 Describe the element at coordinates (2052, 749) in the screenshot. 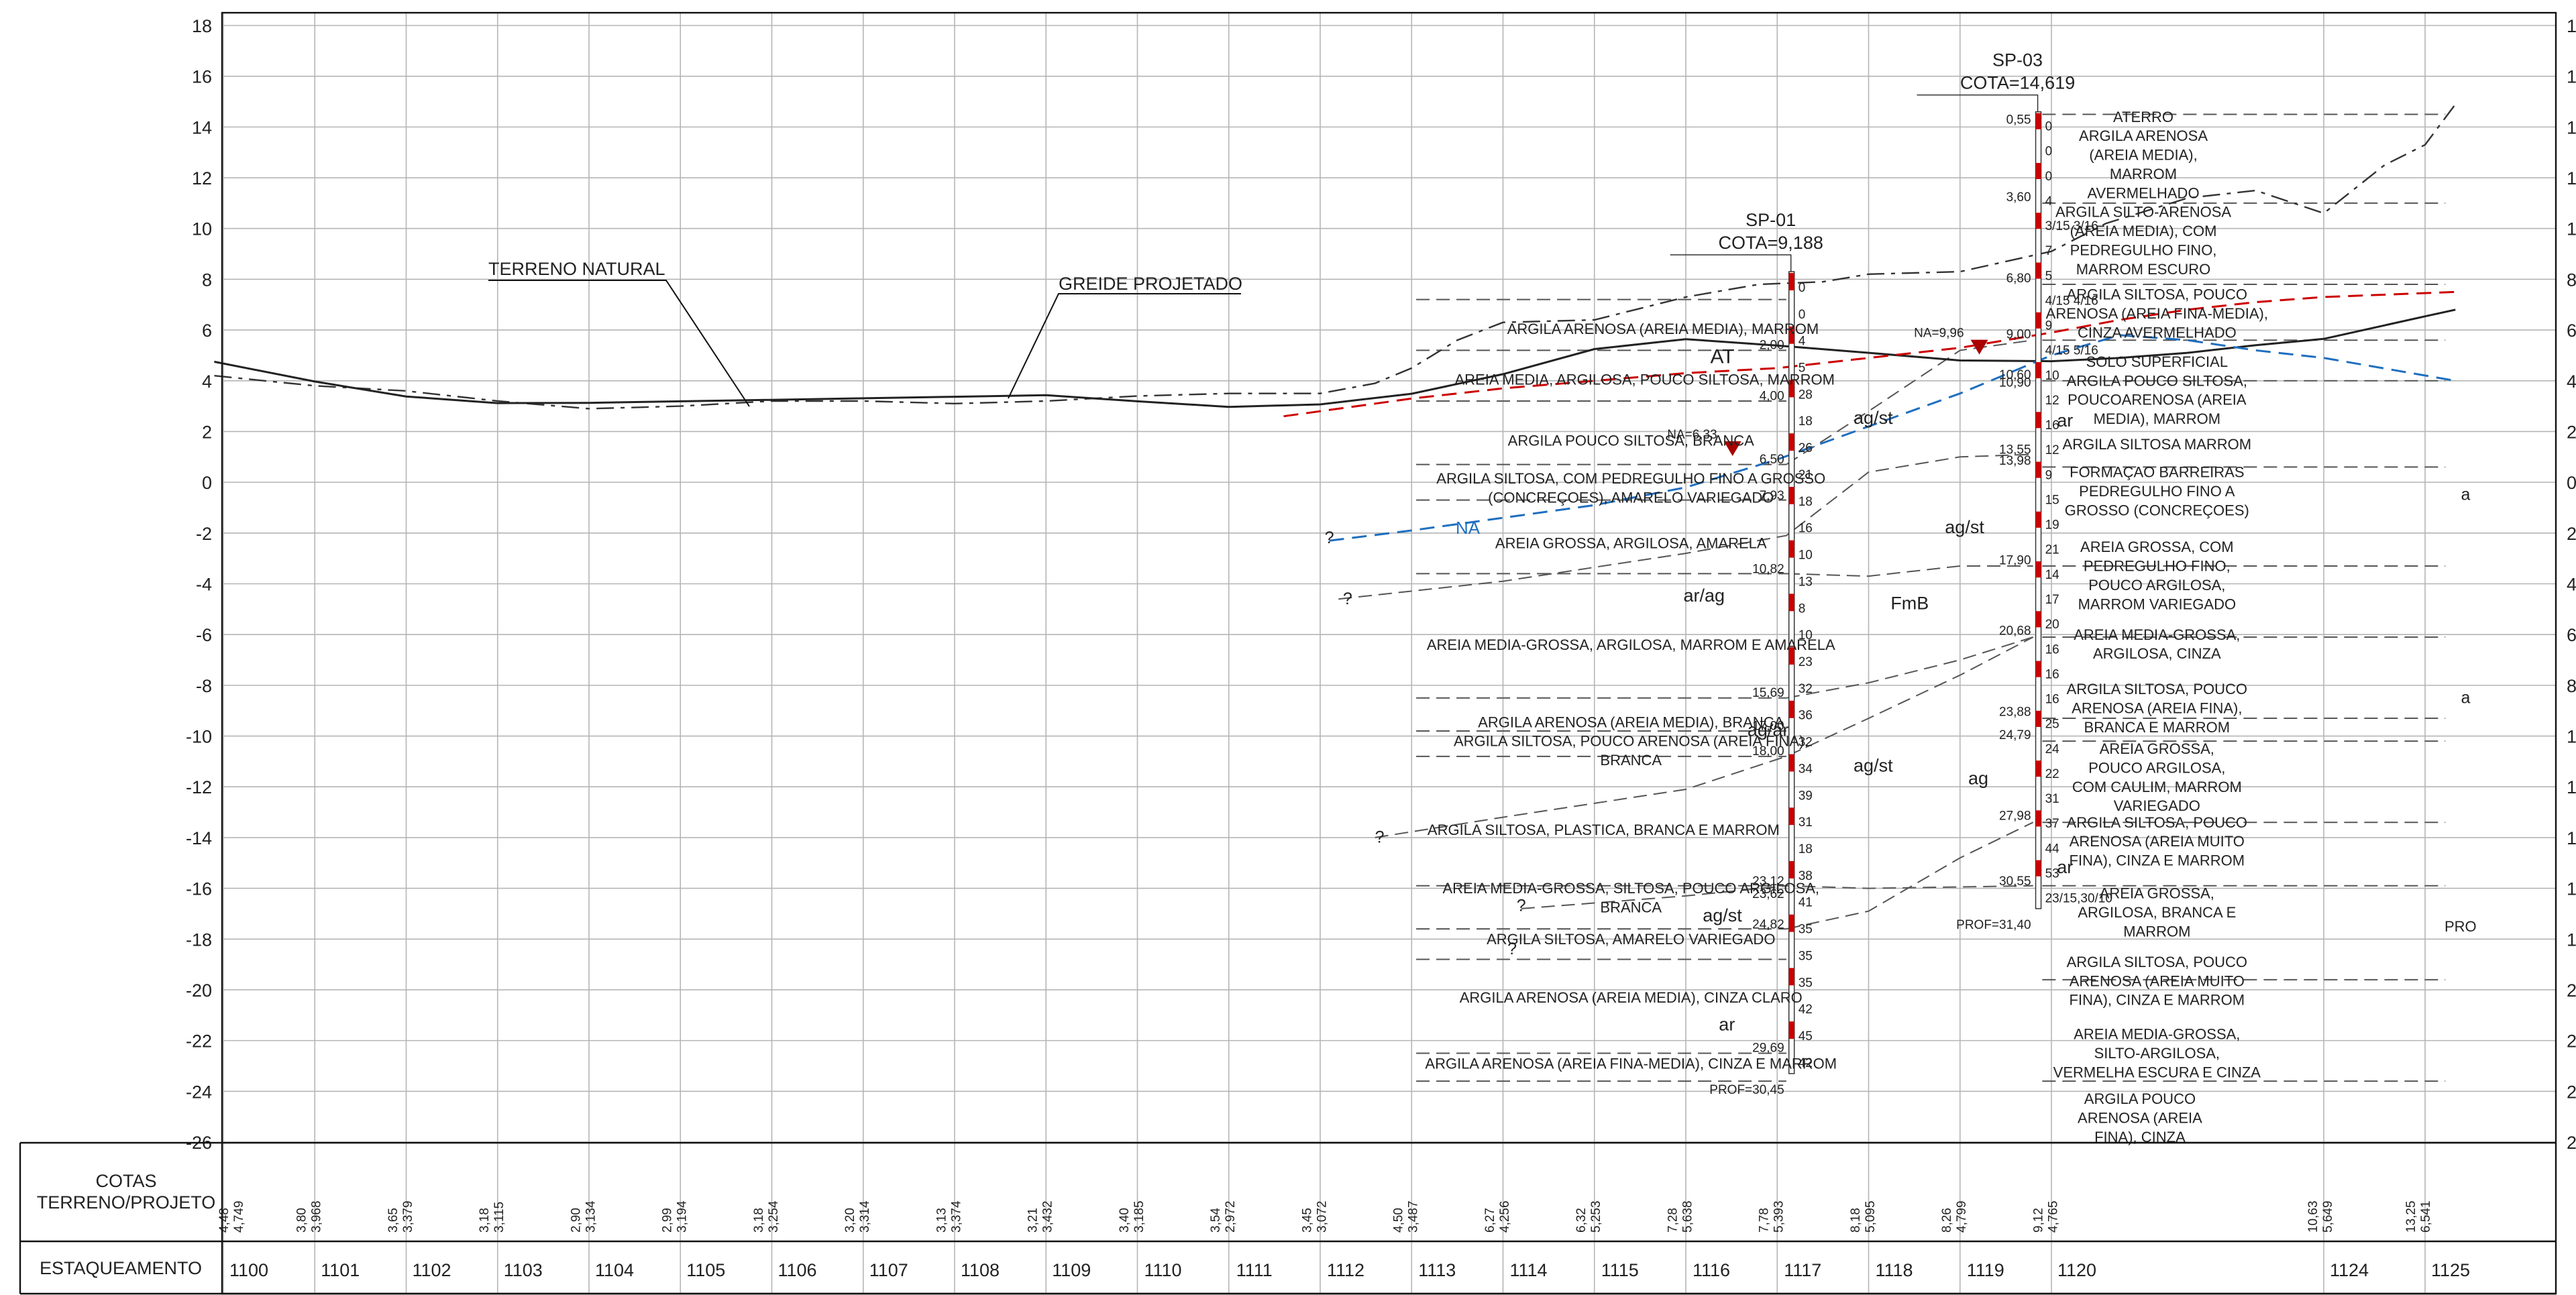

I see `spt-value: 24` at that location.